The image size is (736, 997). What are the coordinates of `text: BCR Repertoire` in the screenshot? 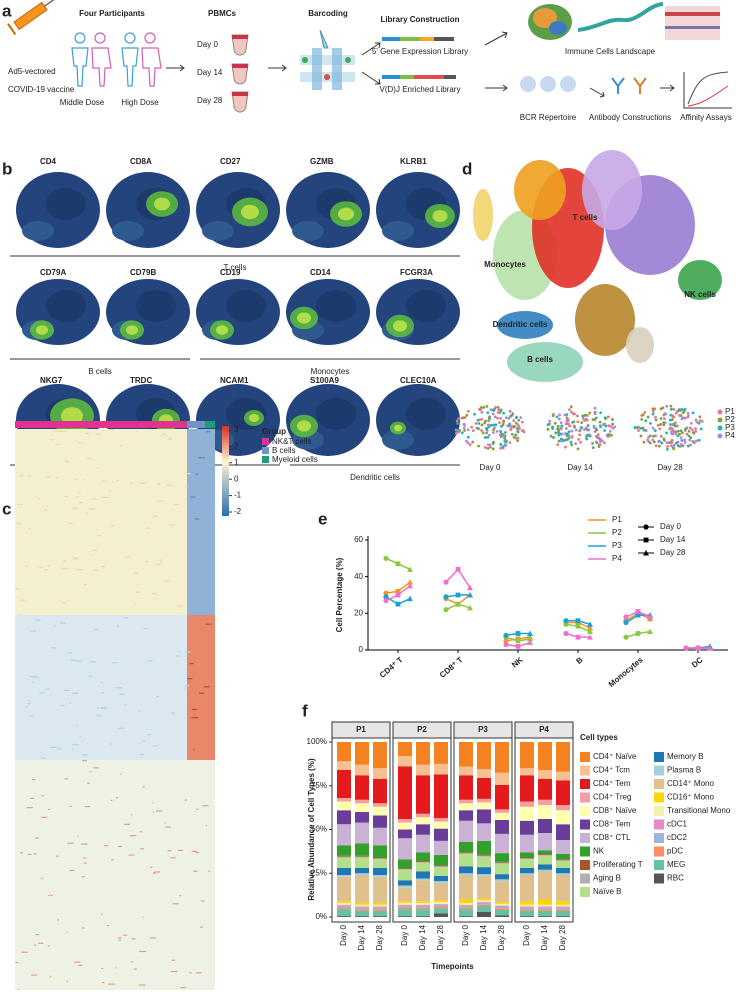 It's located at (548, 117).